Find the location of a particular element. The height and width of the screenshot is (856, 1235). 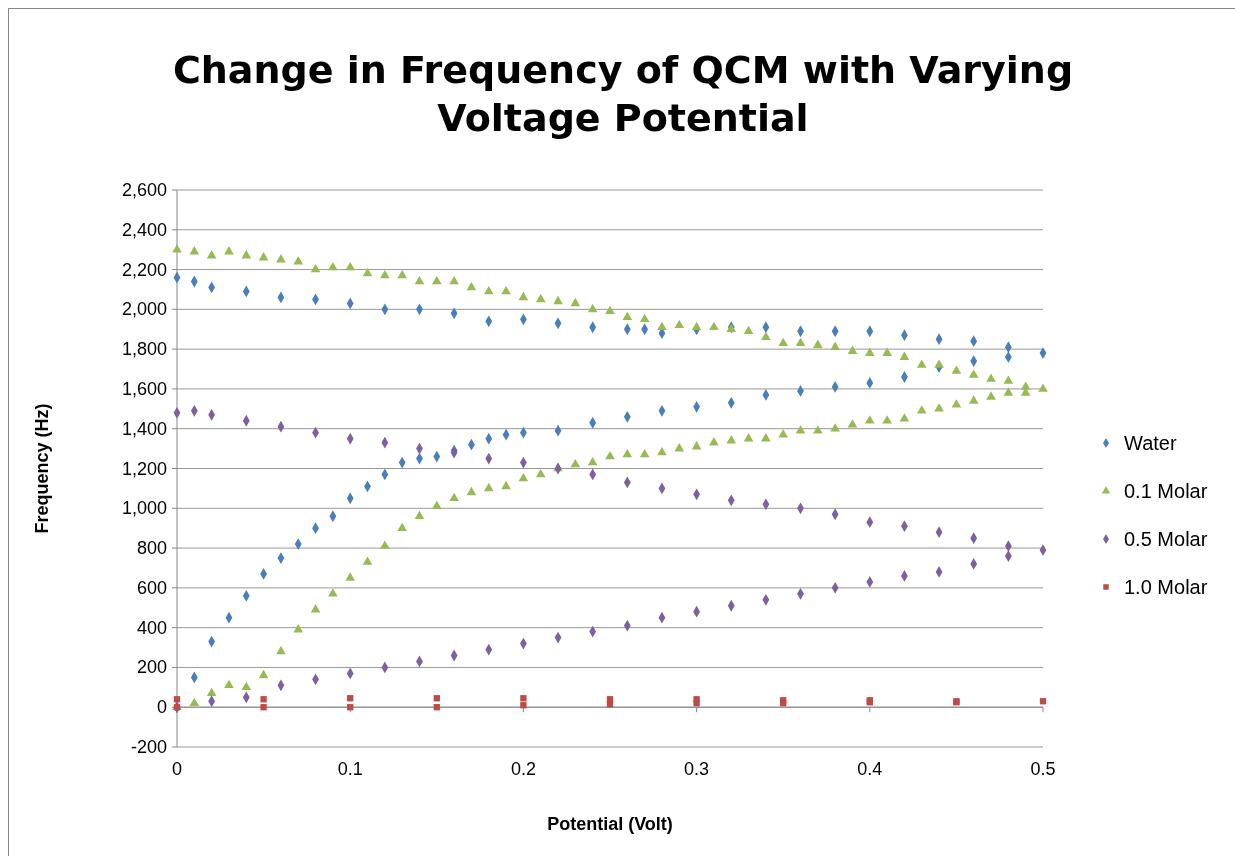

legend-label: 1.0 Molar is located at coordinates (1166, 587).